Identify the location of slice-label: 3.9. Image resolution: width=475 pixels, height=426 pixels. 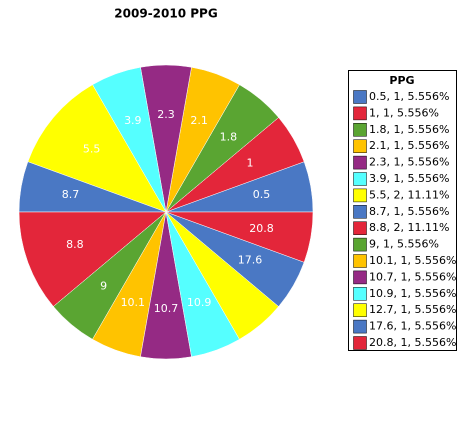
(133, 120).